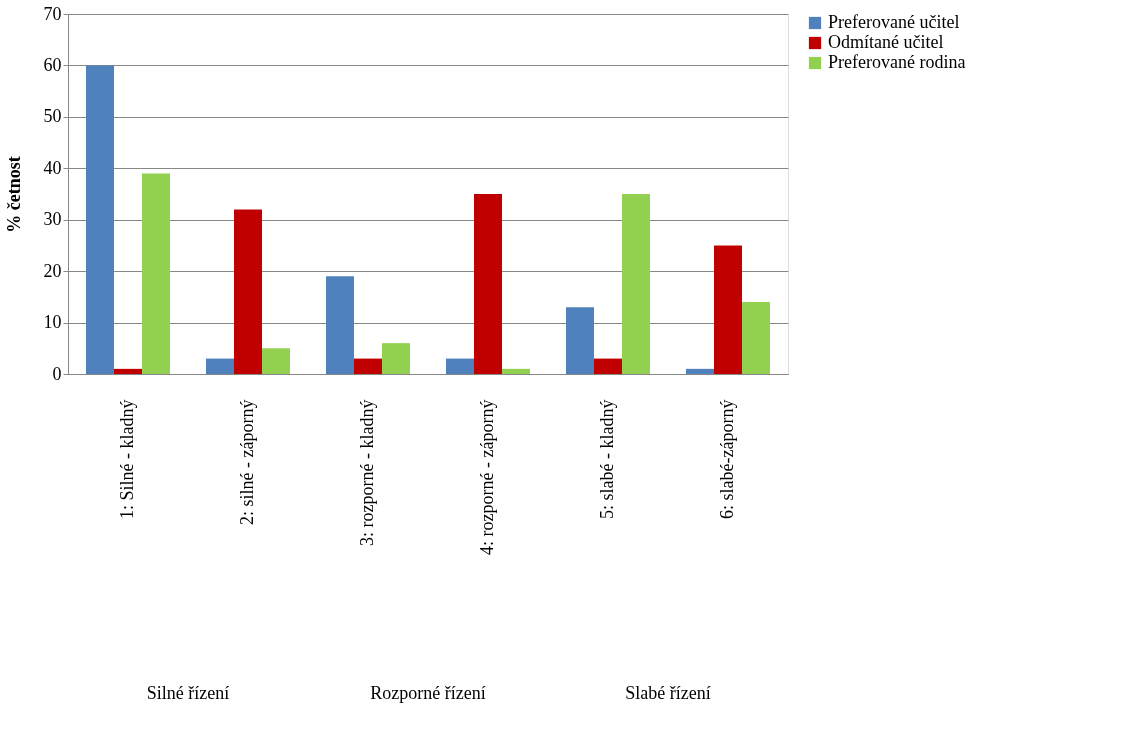 The width and height of the screenshot is (1147, 749). I want to click on y-tick-label: 50, so click(52, 116).